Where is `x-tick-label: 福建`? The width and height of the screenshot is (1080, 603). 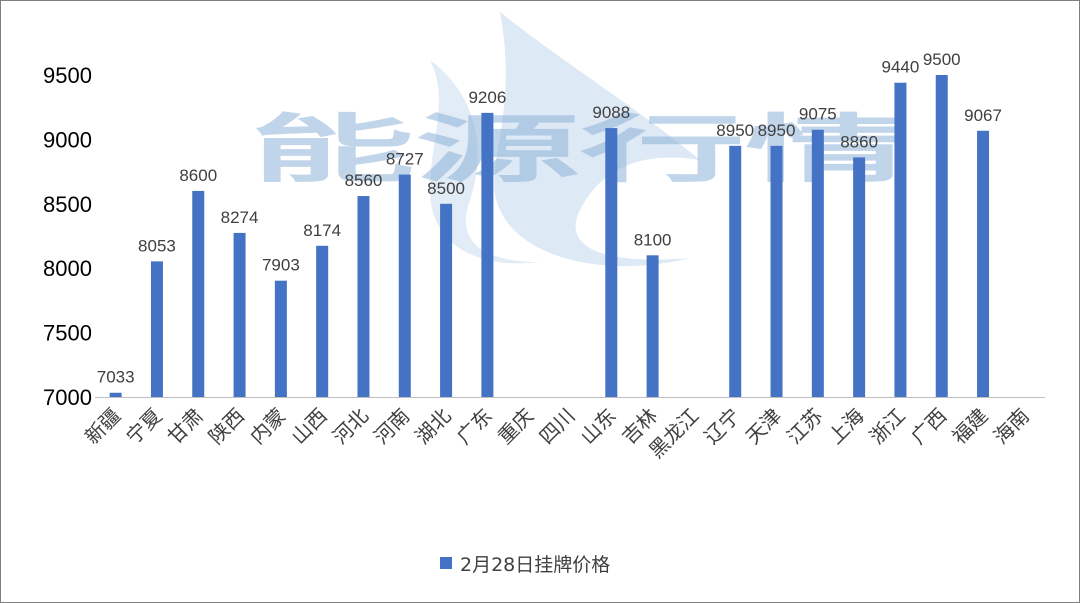 x-tick-label: 福建 is located at coordinates (969, 426).